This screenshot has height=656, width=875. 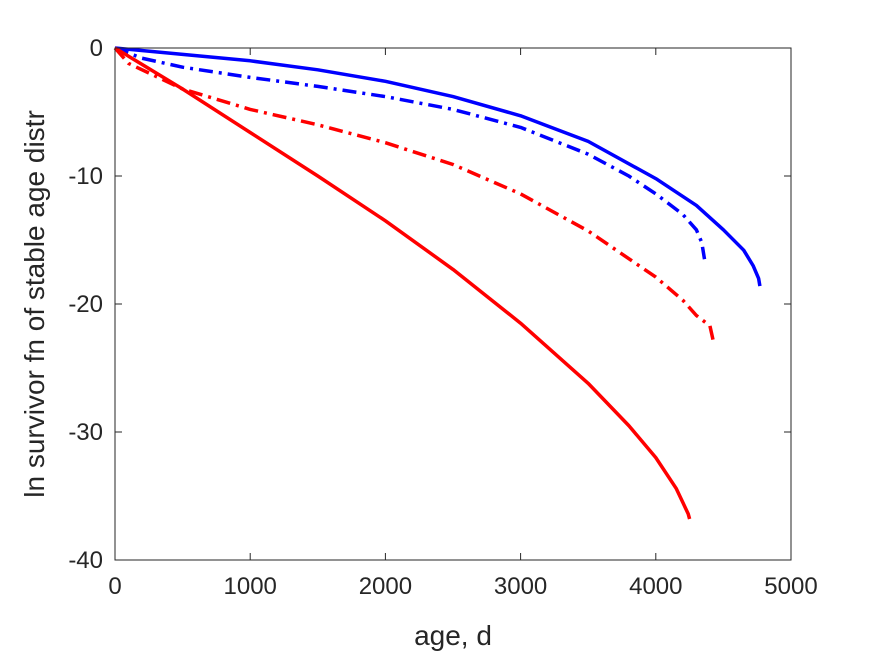 I want to click on x-tick-label: 5000, so click(x=790, y=586).